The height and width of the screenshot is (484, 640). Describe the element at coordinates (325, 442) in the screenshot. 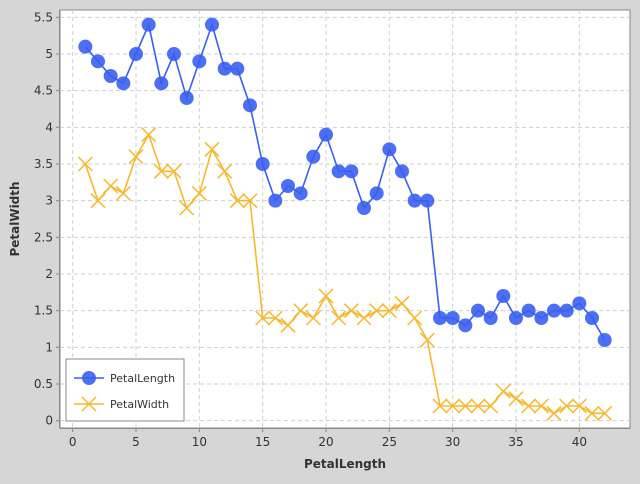

I see `x-tick-label: 20` at that location.